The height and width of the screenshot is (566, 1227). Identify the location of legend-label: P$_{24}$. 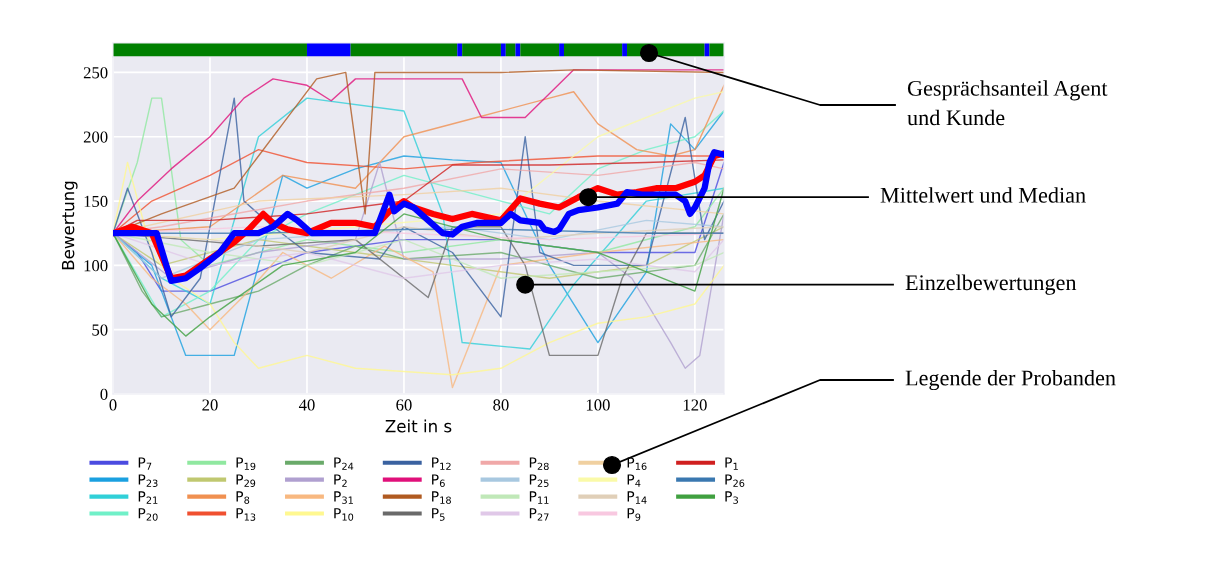
(344, 463).